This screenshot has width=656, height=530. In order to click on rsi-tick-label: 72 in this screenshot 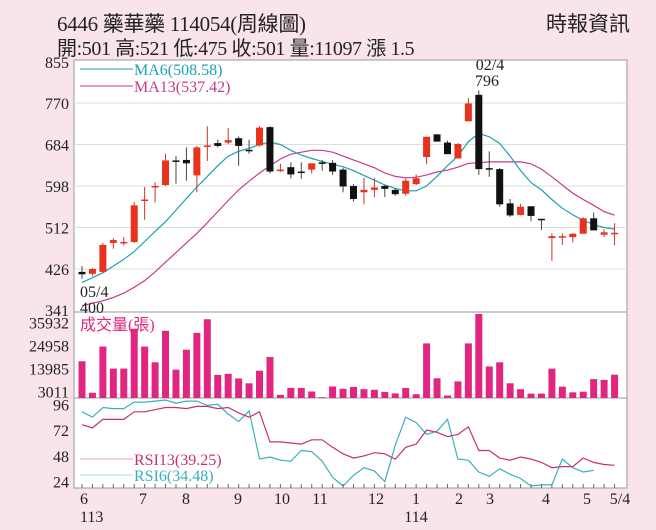, I will do `click(61, 431)`.